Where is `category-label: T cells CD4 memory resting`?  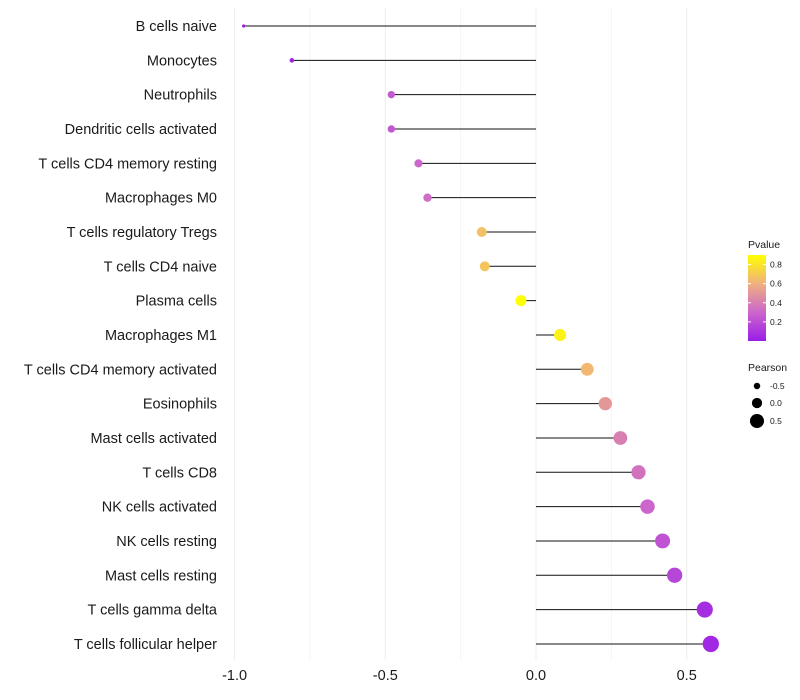 category-label: T cells CD4 memory resting is located at coordinates (127, 164).